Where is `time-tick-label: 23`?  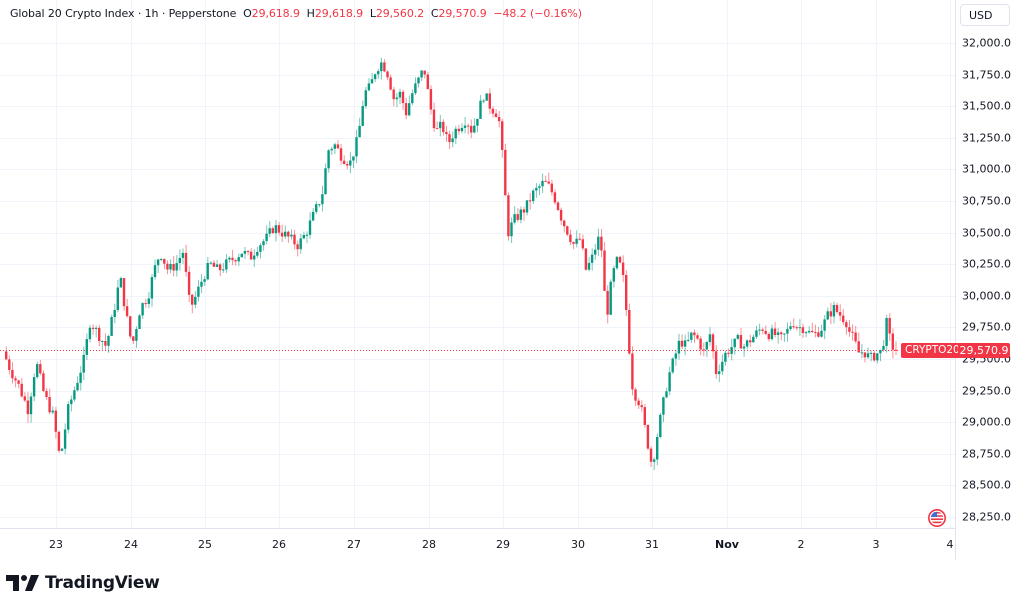 time-tick-label: 23 is located at coordinates (56, 544).